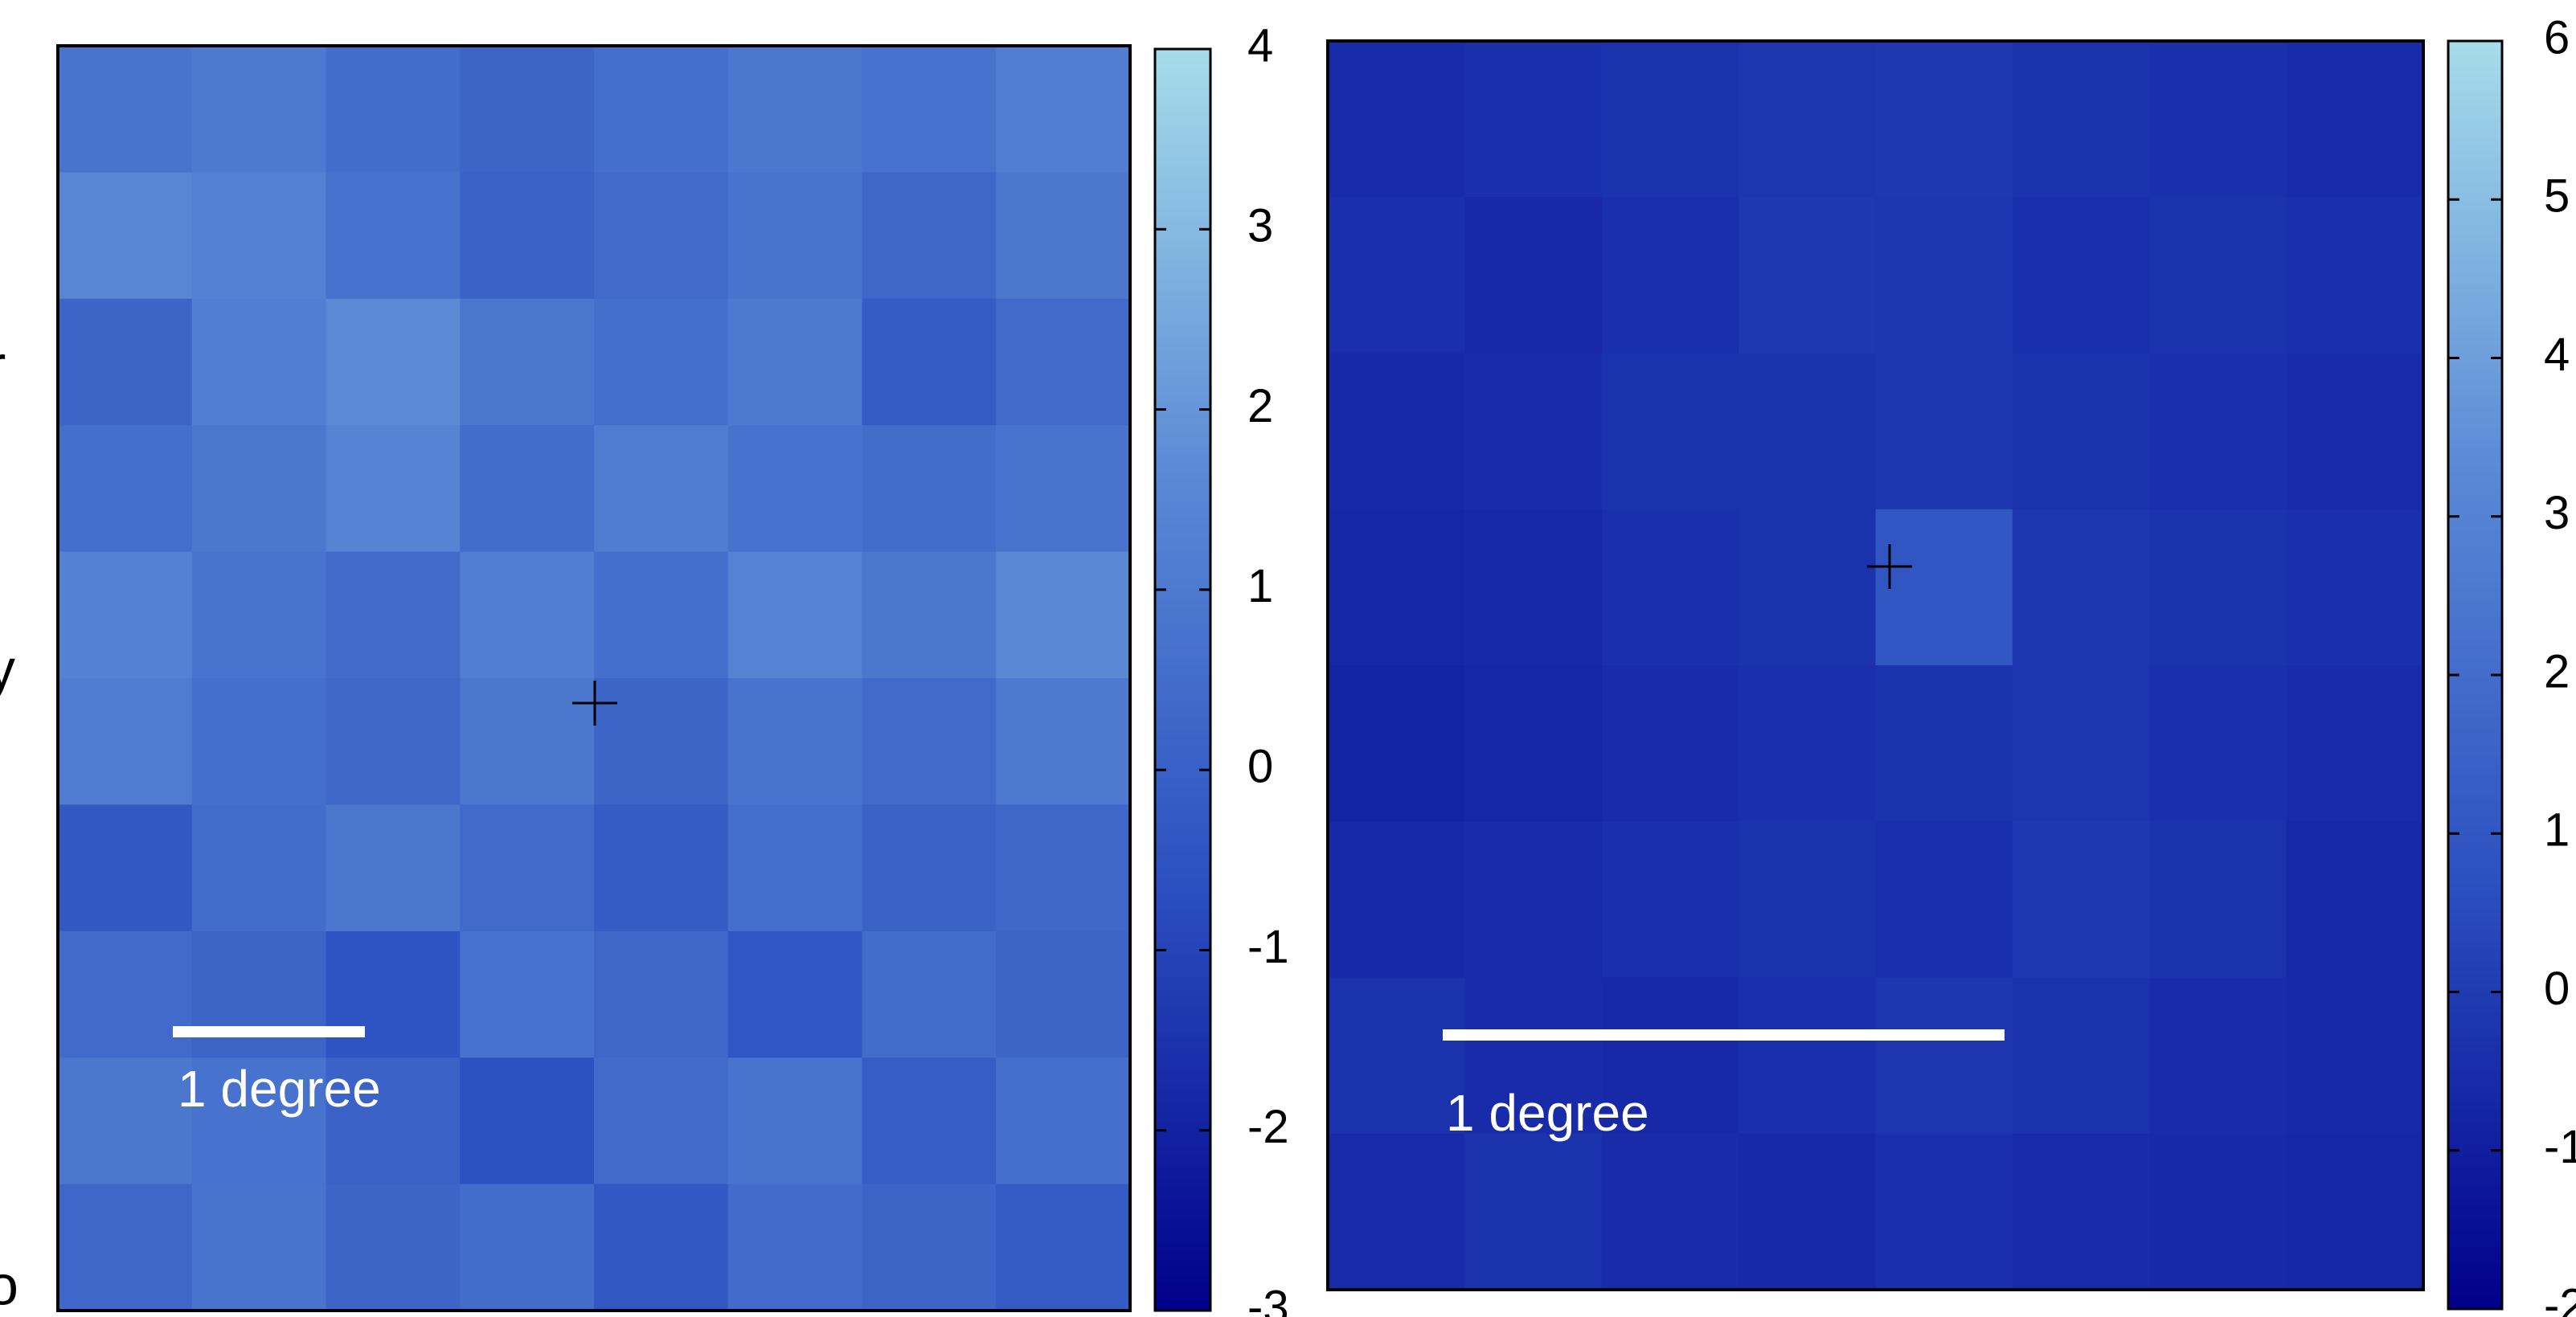 Image resolution: width=2576 pixels, height=1317 pixels. What do you see at coordinates (1260, 406) in the screenshot?
I see `colorbar-tick-label: 2` at bounding box center [1260, 406].